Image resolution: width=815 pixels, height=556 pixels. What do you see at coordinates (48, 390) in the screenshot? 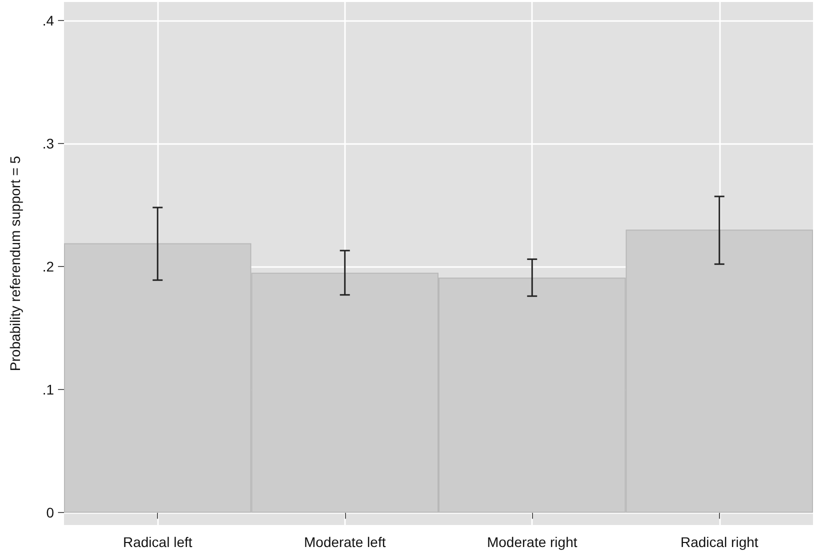
I see `y-tick-label: .1` at bounding box center [48, 390].